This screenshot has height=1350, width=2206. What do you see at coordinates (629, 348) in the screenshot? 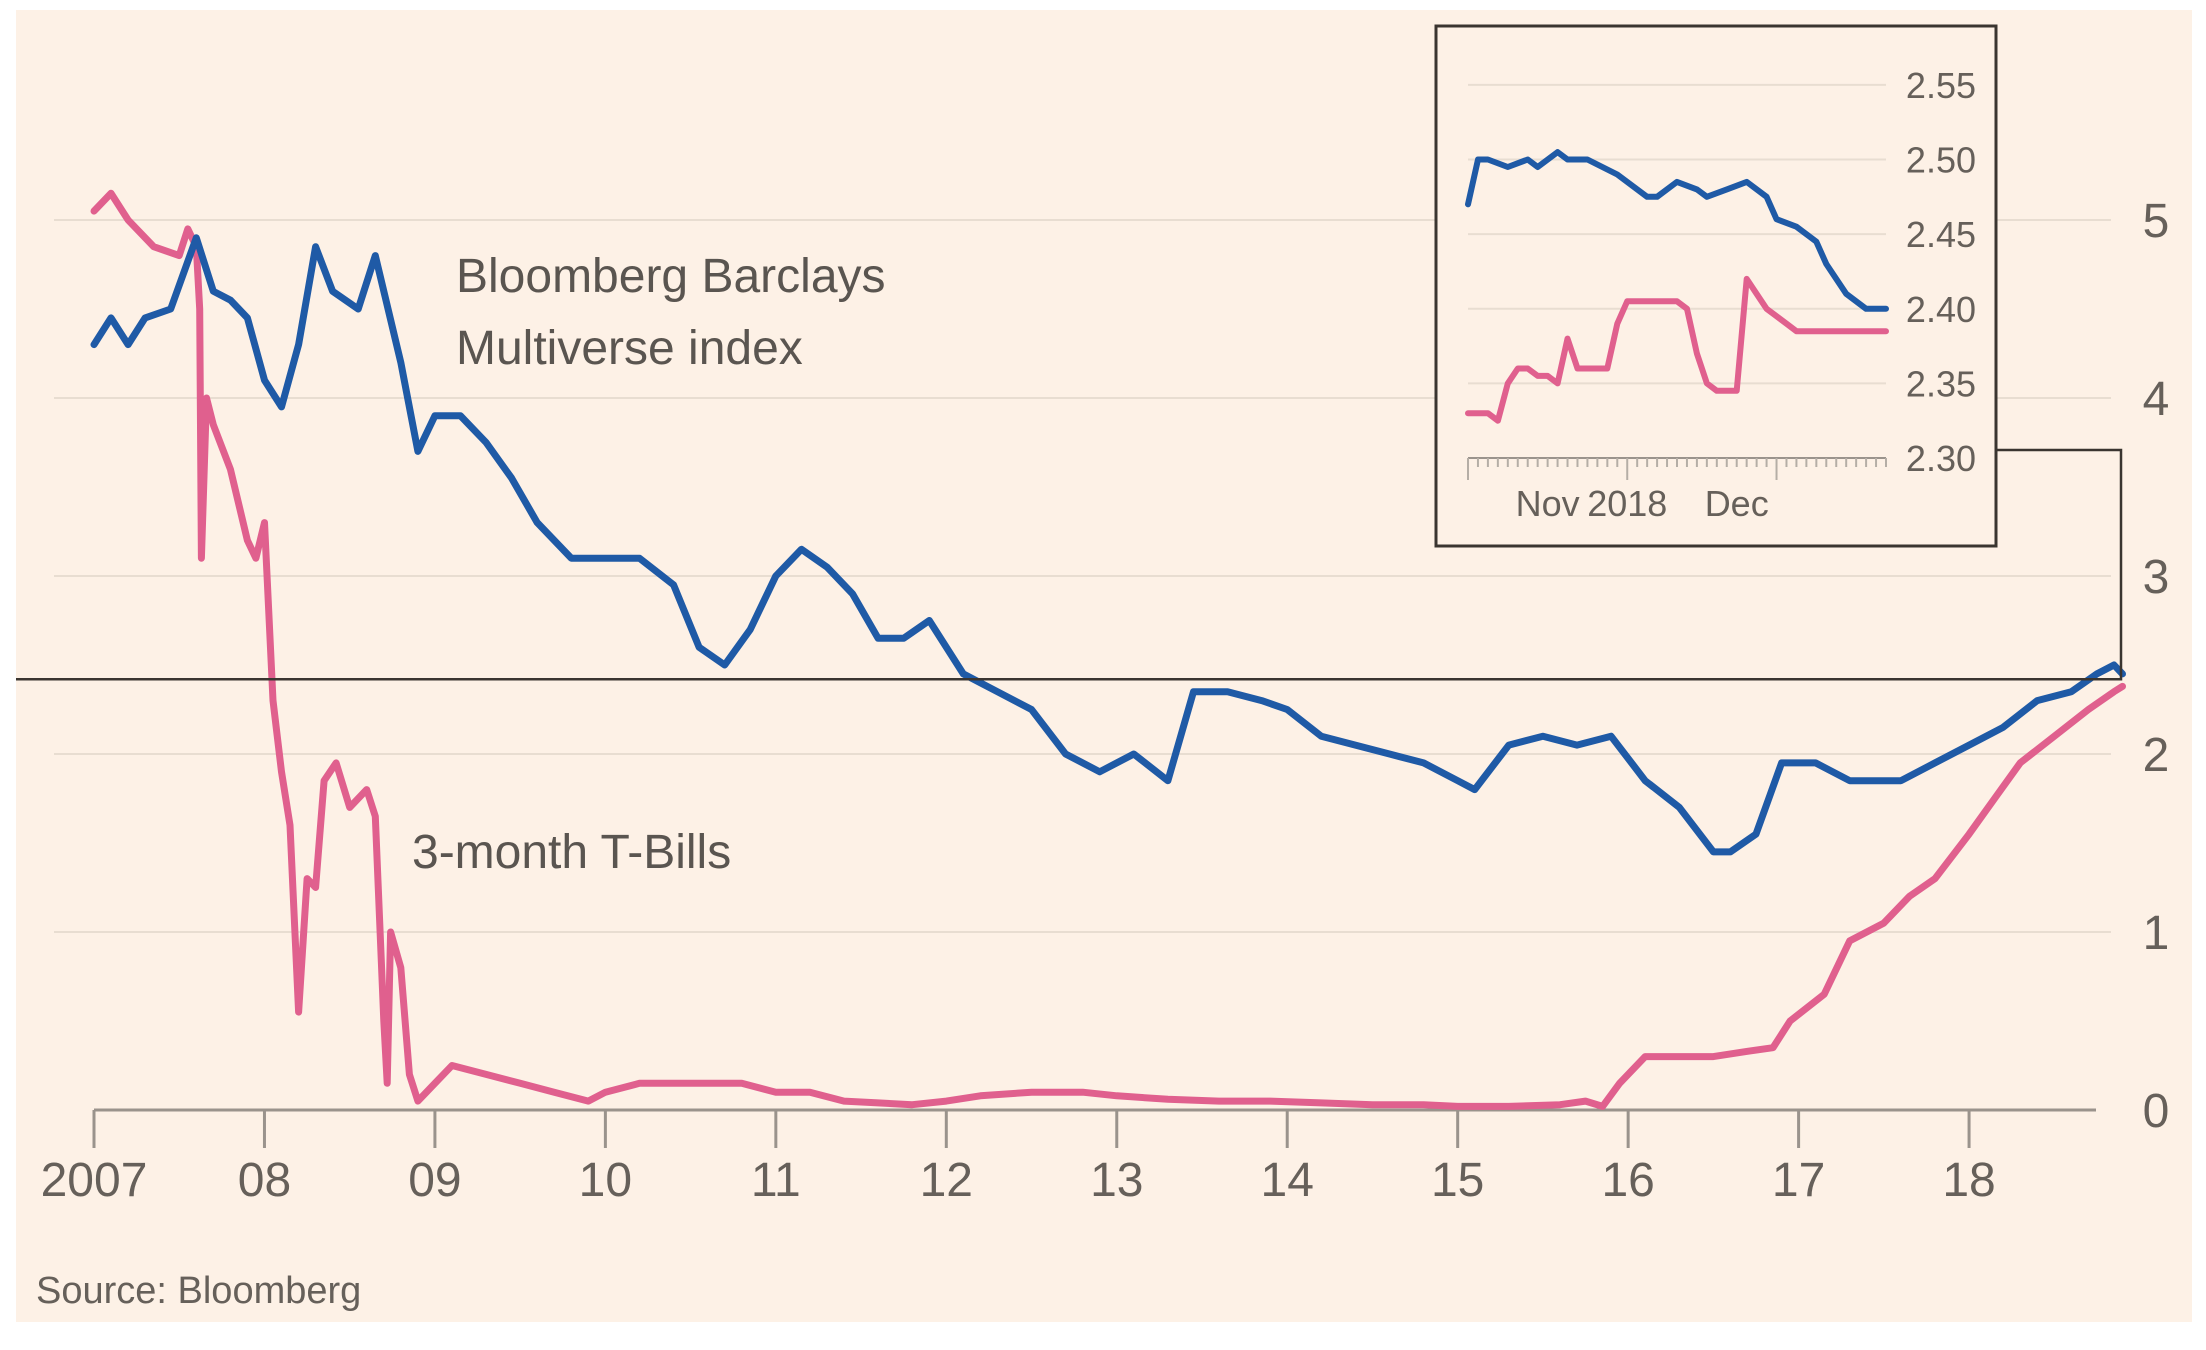
I see `multiverse-label-line-2: Multiverse index` at bounding box center [629, 348].